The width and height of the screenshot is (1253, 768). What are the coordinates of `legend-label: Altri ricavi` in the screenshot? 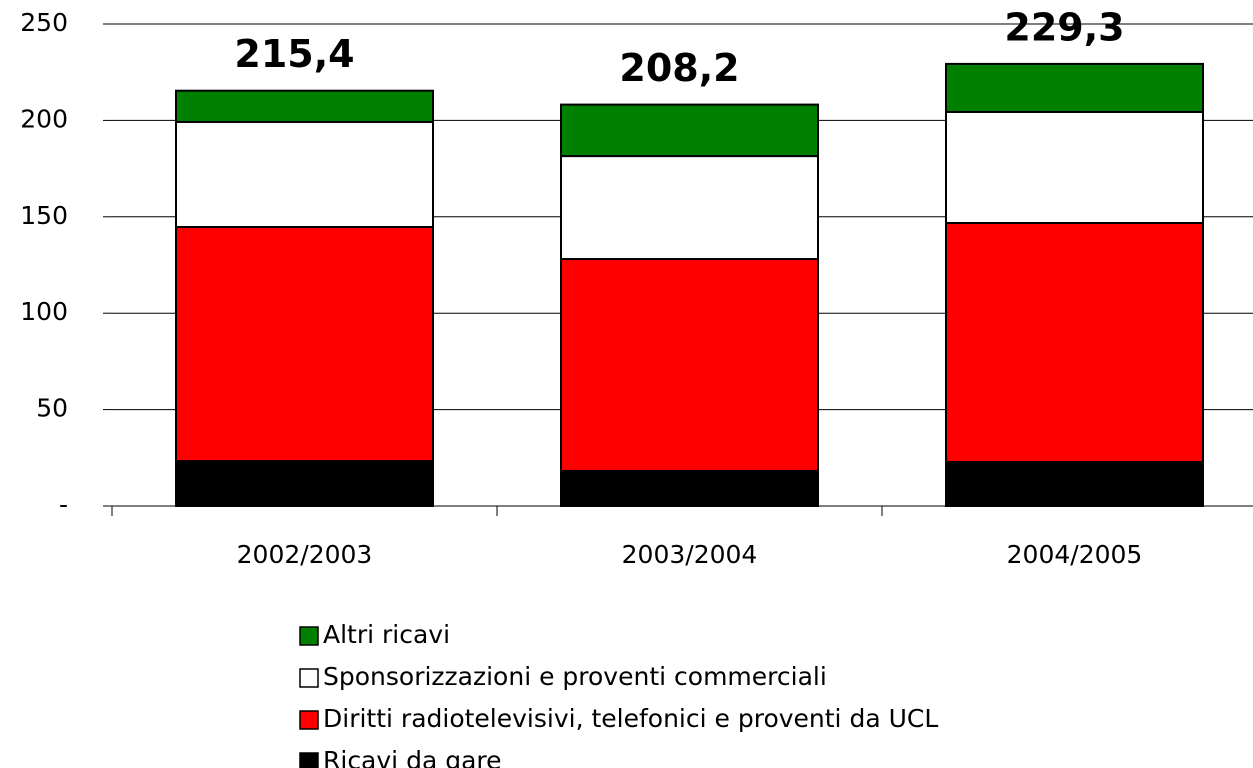 It's located at (386, 634).